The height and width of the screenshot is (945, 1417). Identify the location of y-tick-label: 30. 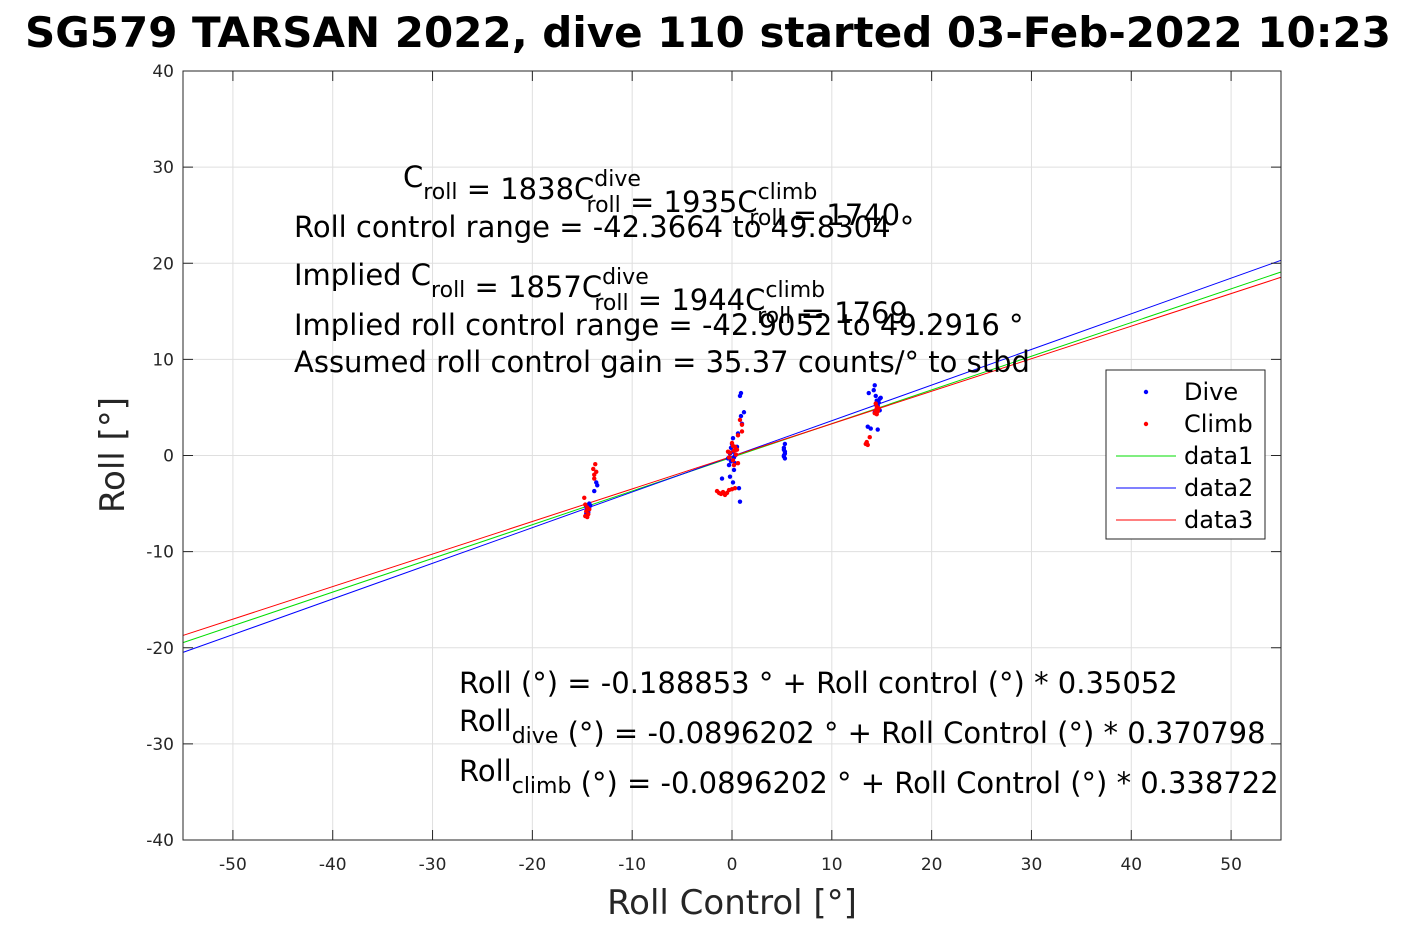
(163, 168).